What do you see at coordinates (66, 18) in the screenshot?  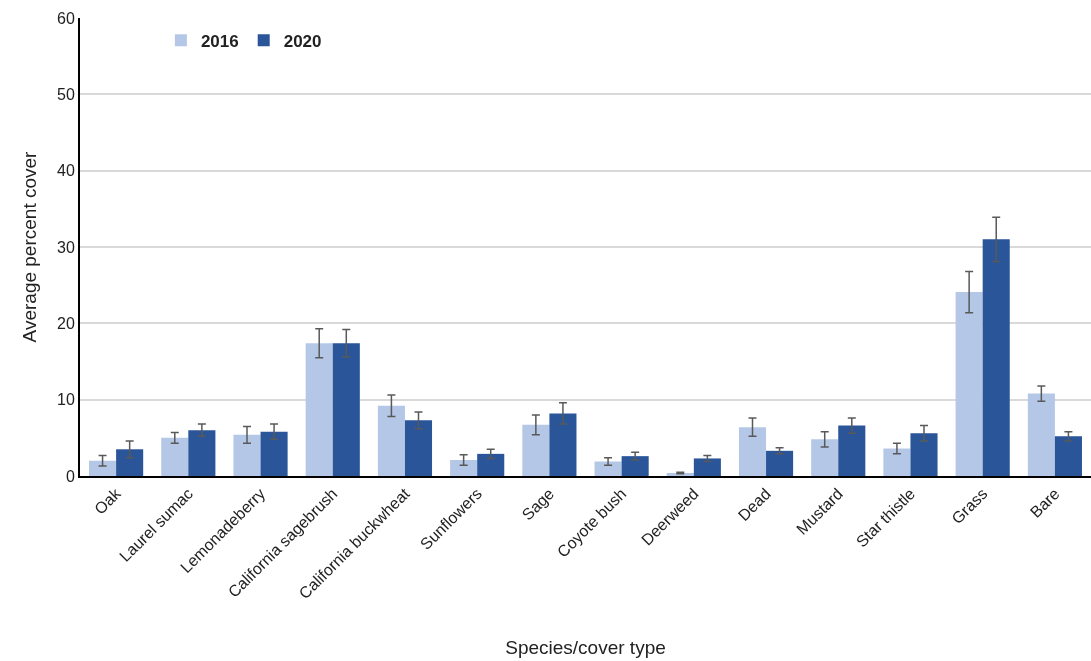 I see `y-tick-label: 60` at bounding box center [66, 18].